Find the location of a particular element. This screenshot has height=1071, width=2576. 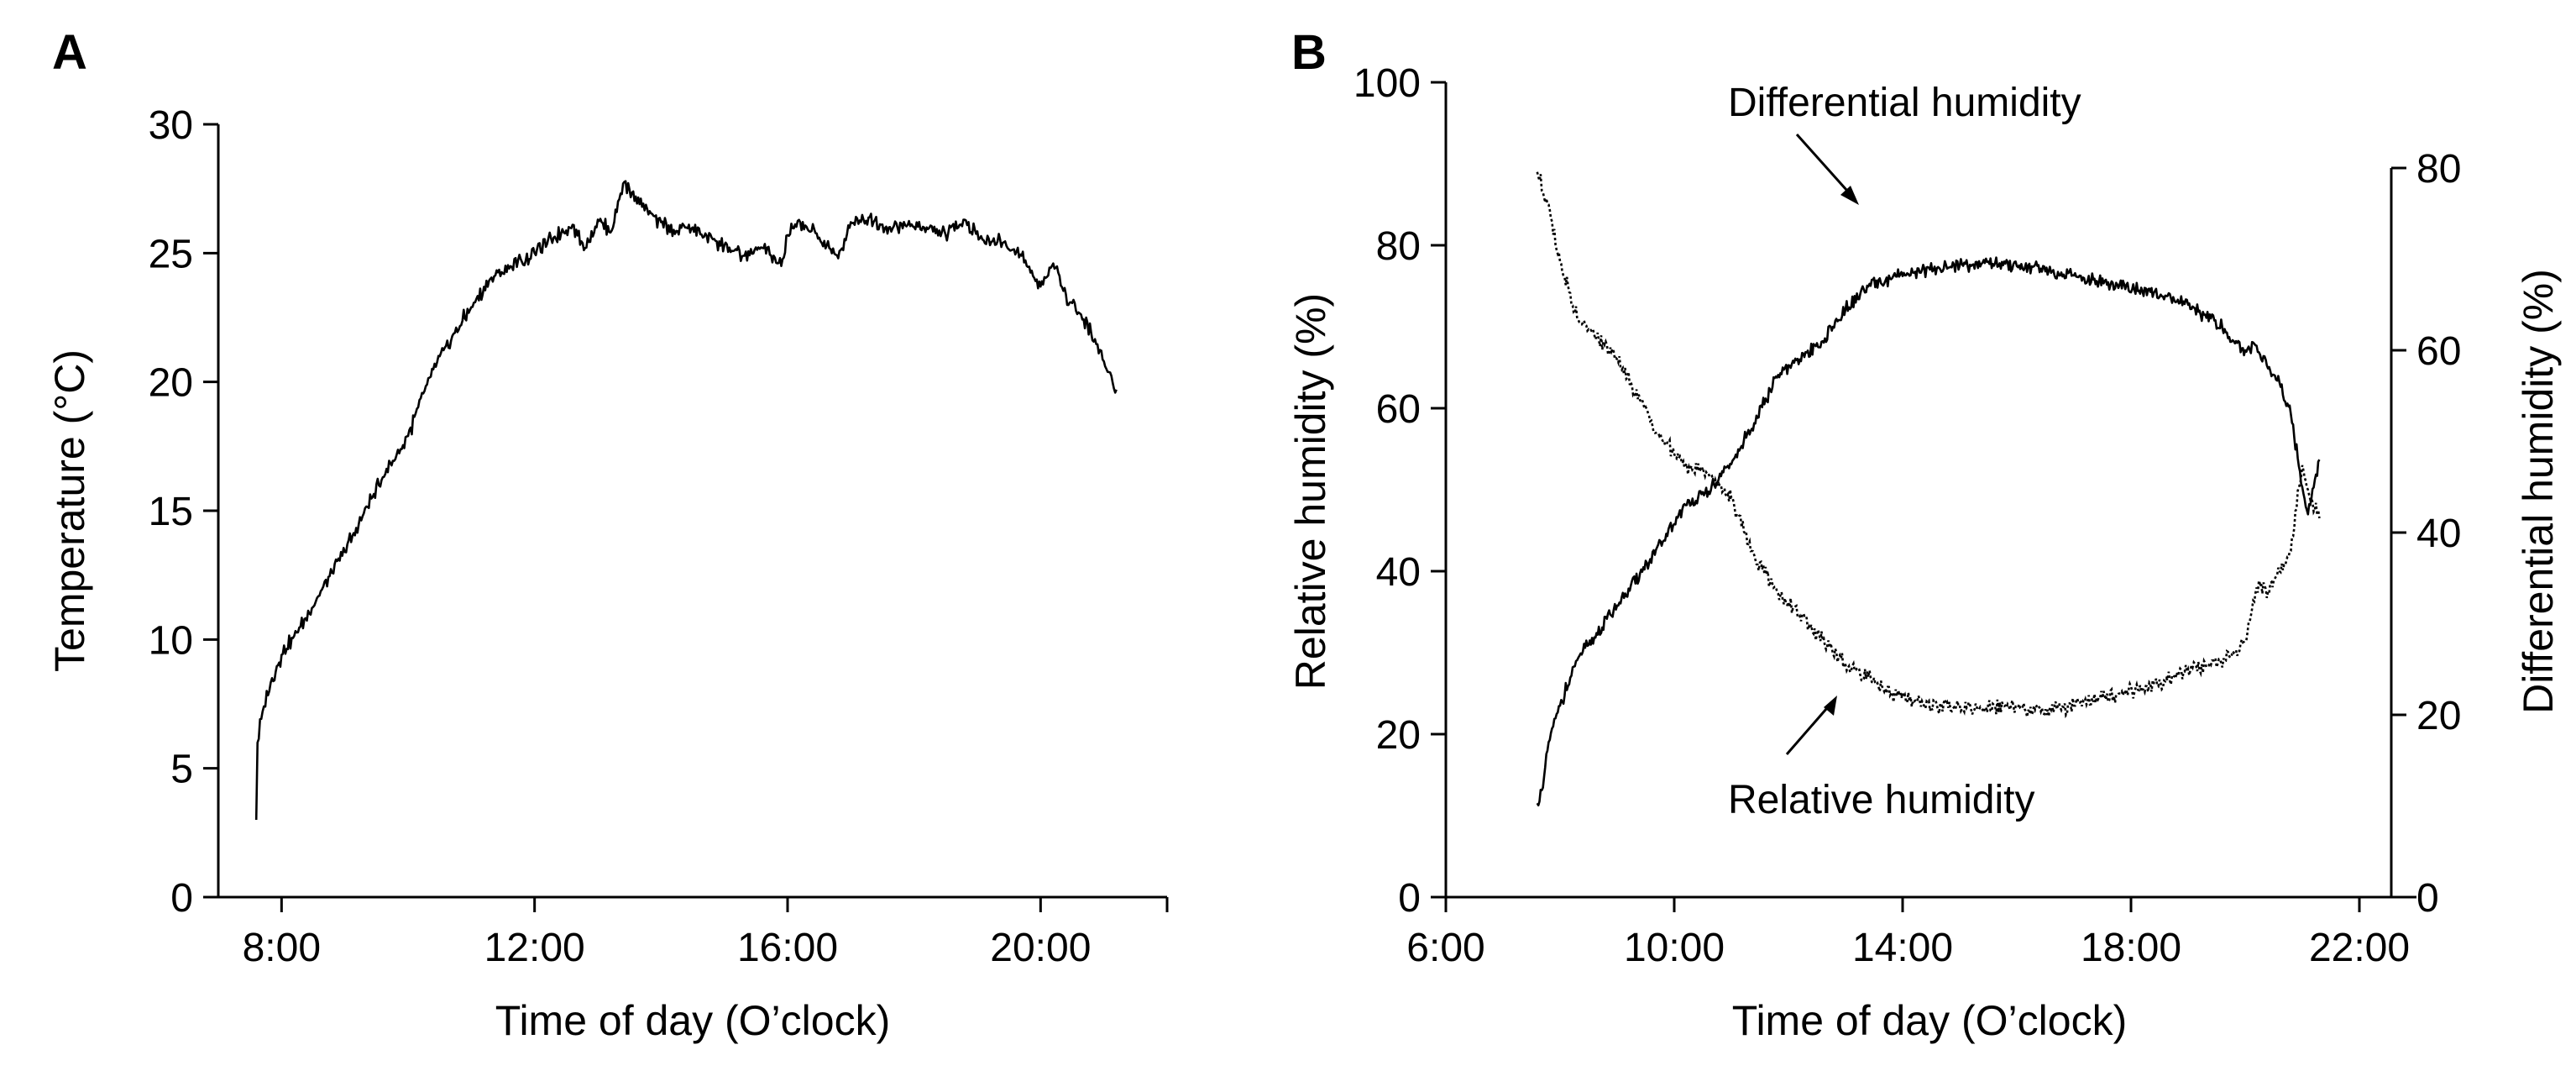

panel-a-y-tick-label: 20 is located at coordinates (171, 383).